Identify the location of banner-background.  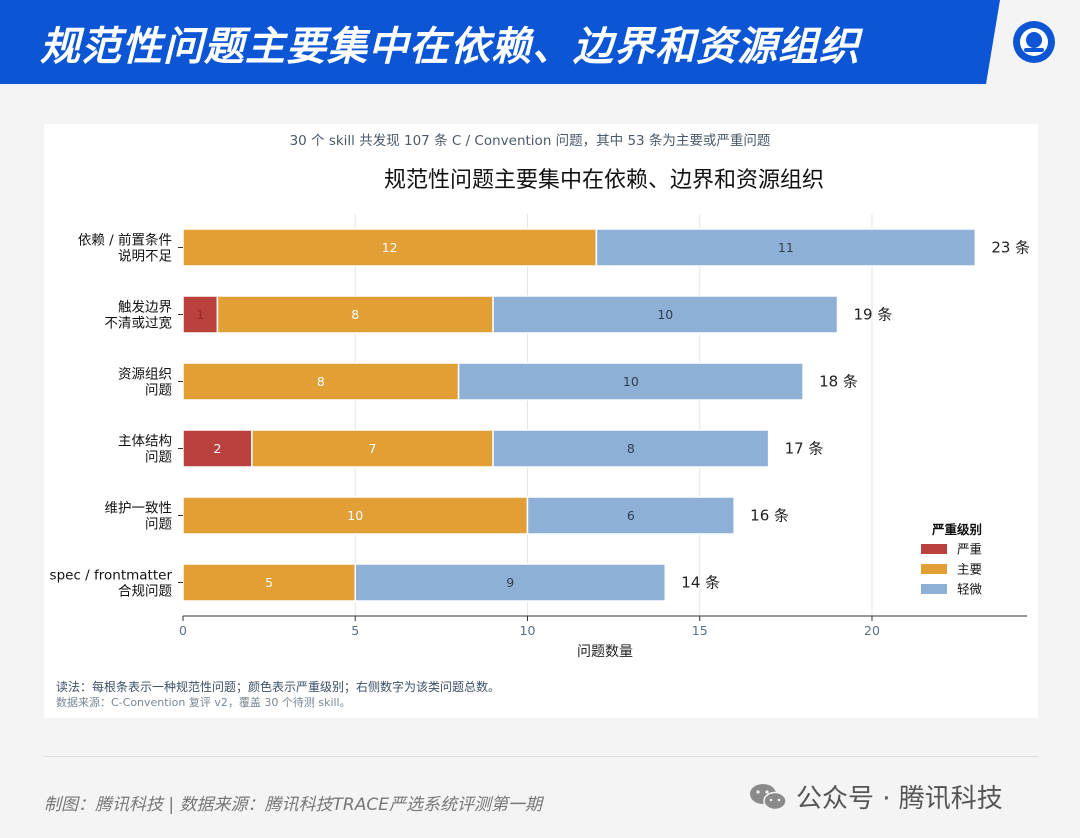
(500, 42).